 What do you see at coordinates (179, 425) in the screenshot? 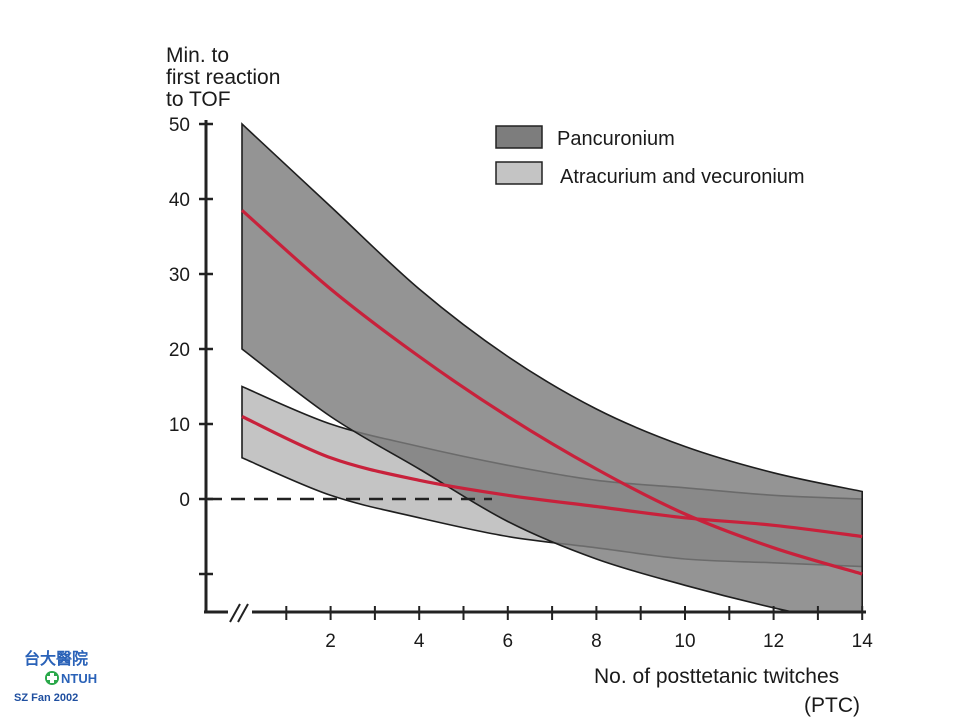
I see `y-tick-label: 10` at bounding box center [179, 425].